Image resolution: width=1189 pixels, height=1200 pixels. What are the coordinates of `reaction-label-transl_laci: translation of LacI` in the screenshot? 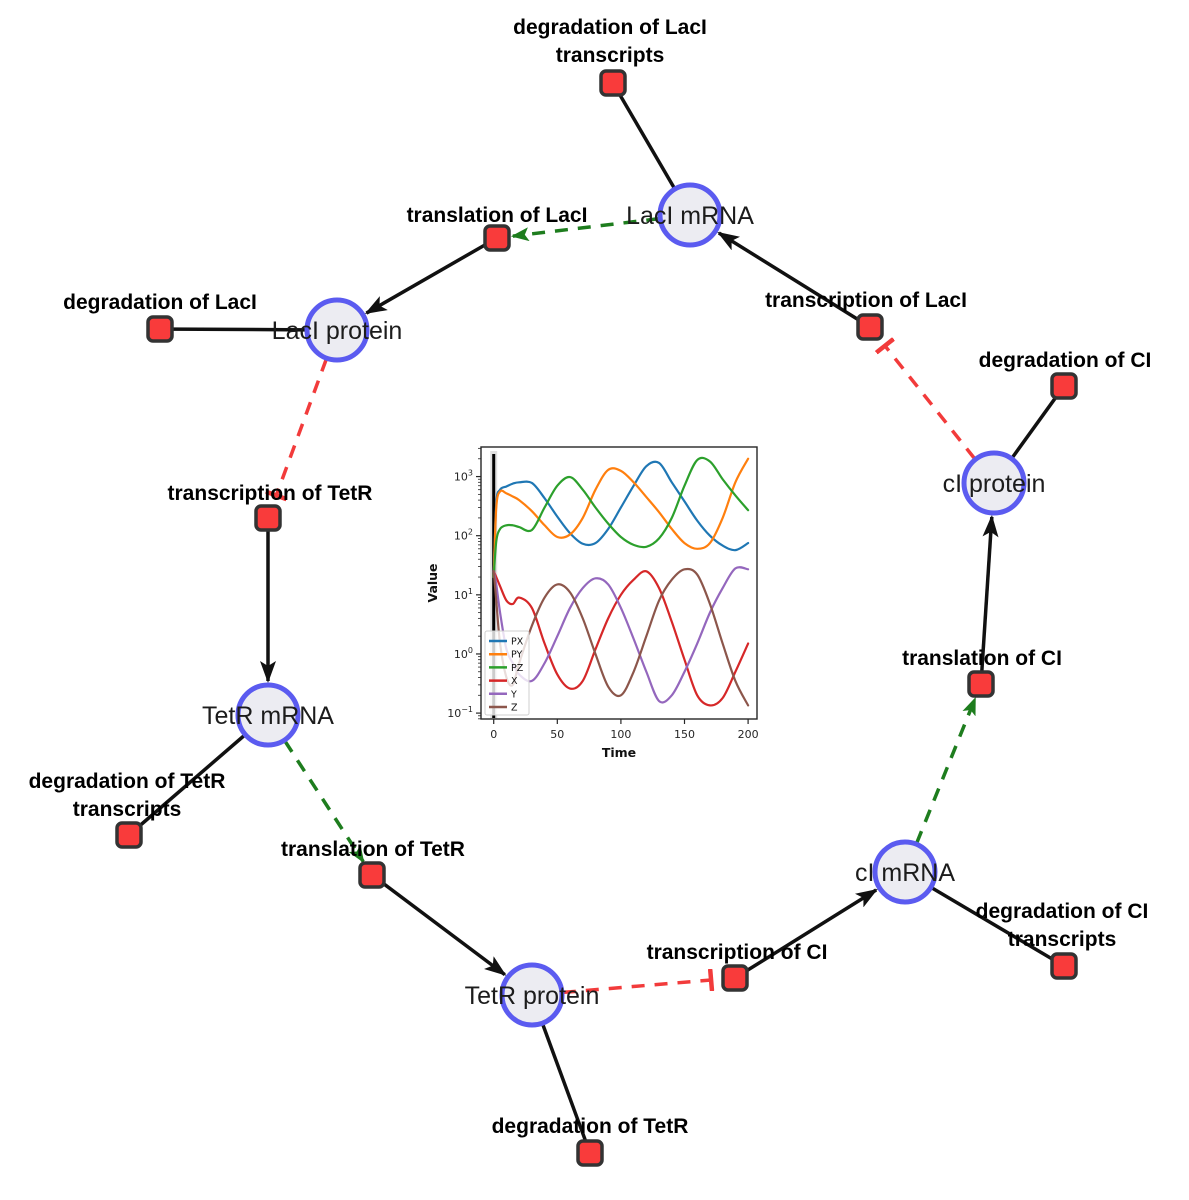 It's located at (497, 215).